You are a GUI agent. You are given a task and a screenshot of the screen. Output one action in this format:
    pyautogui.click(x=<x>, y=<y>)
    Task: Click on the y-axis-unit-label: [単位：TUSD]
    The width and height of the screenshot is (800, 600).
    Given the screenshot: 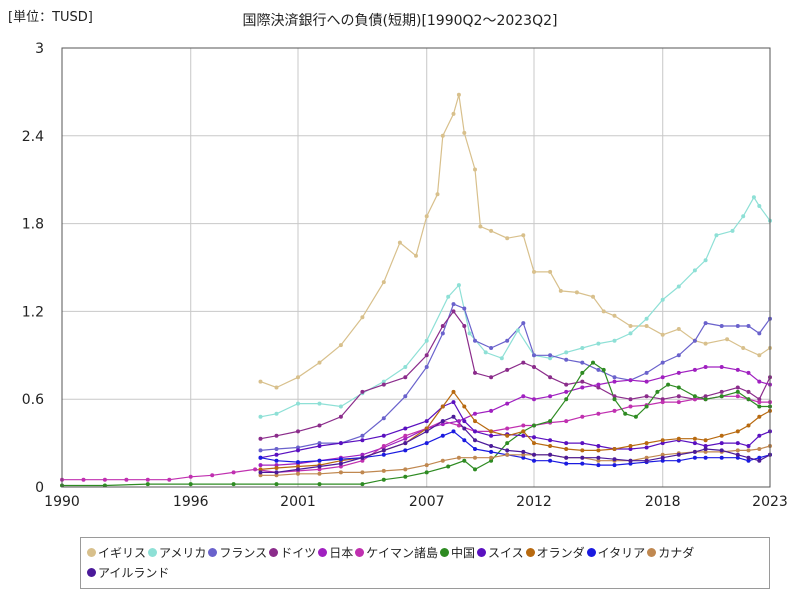 What is the action you would take?
    pyautogui.click(x=50, y=17)
    